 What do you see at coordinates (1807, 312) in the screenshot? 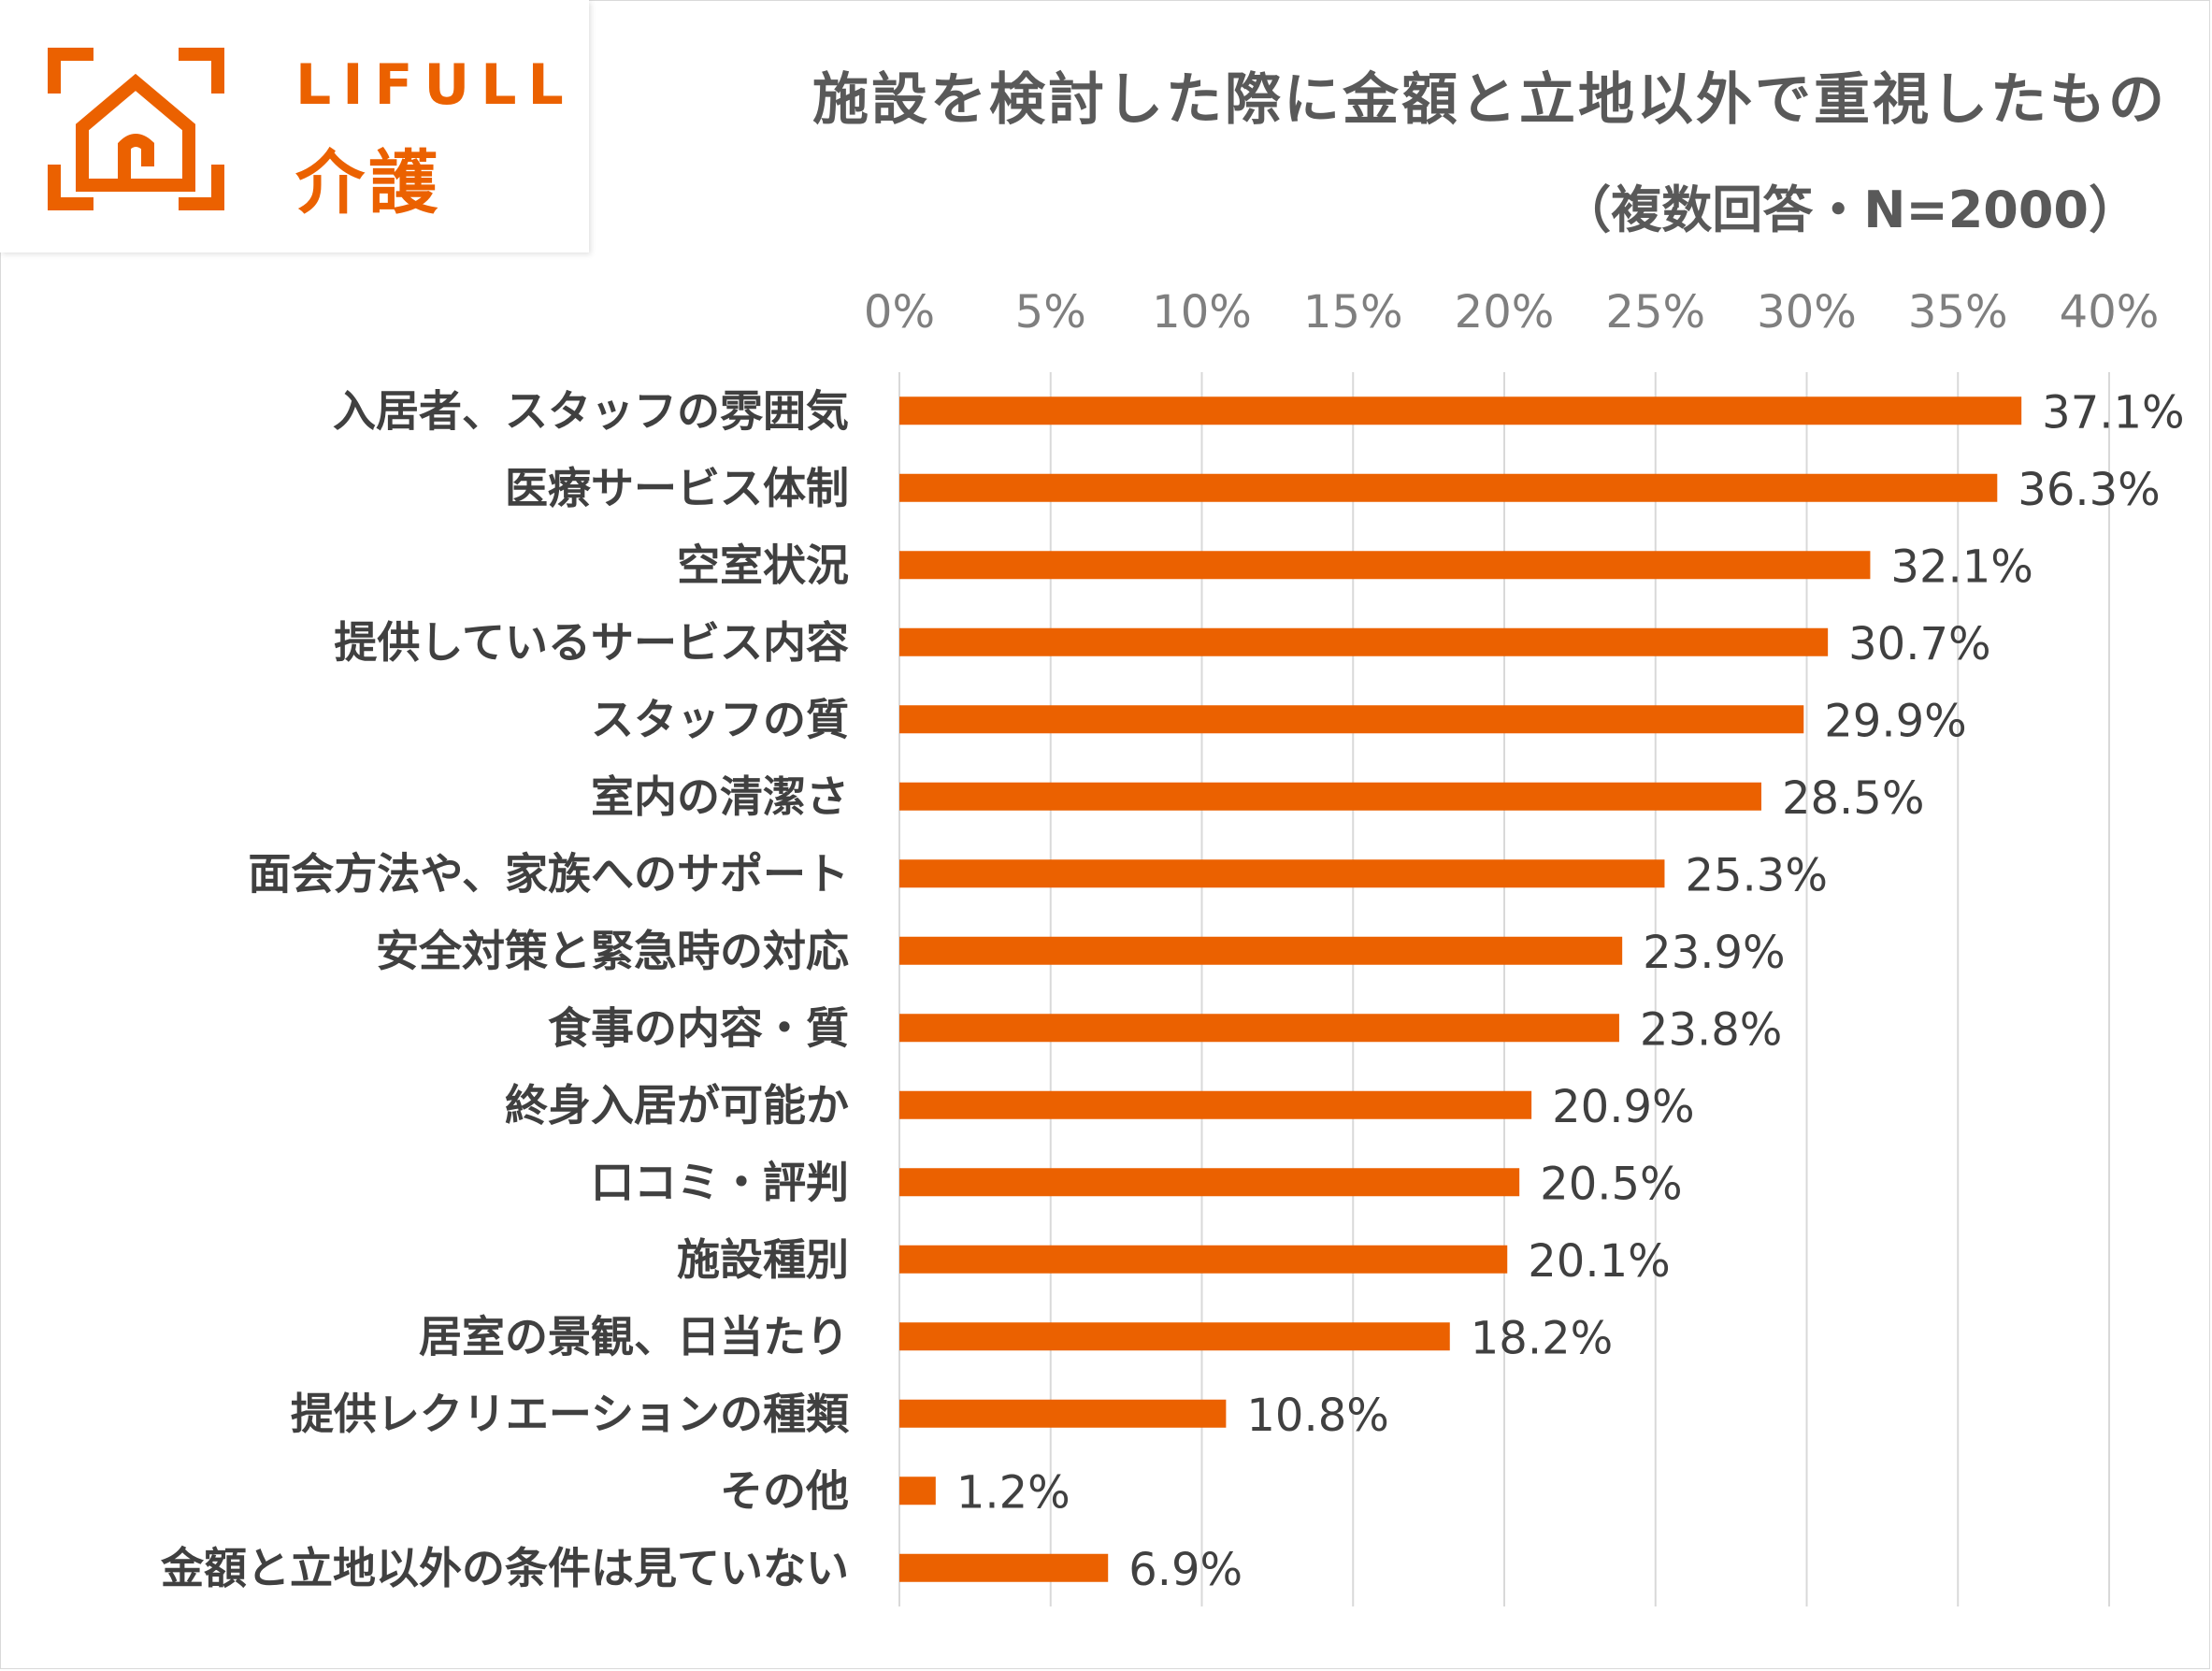
I see `x-tick-label: 30%` at bounding box center [1807, 312].